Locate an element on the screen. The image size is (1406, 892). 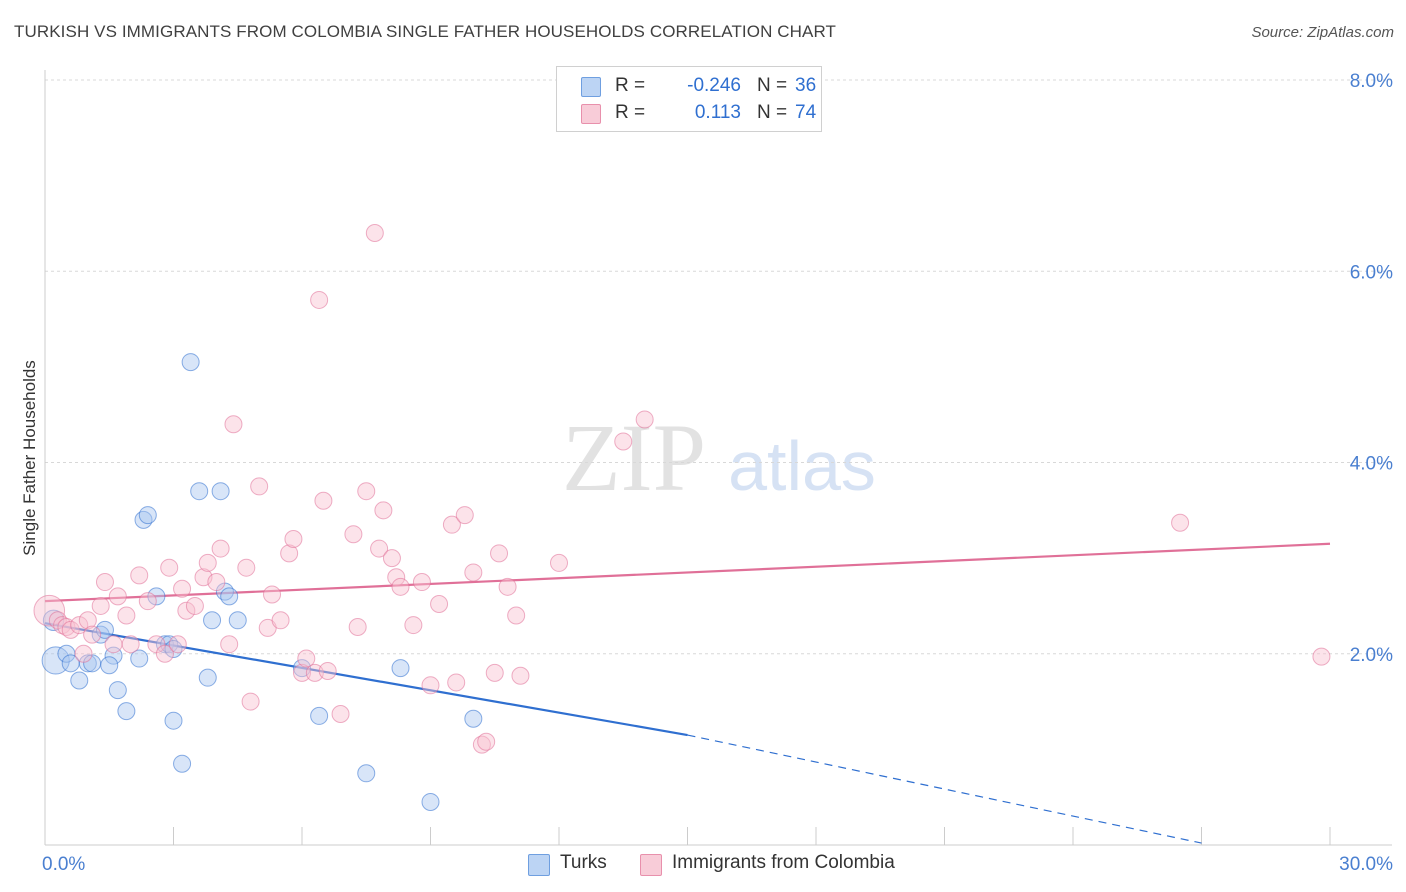
source-credit: Source: ZipAtlas.com is located at coordinates (1322, 32).